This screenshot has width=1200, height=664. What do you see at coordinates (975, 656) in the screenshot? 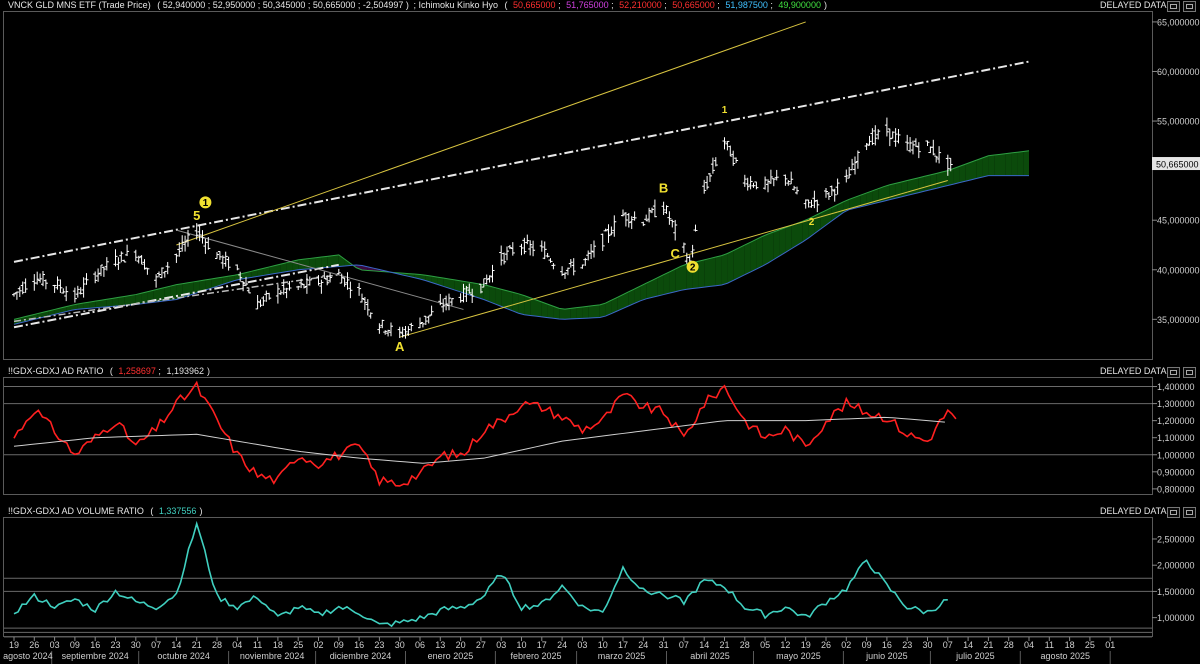
I see `x-axis-month-label: julio 2025` at bounding box center [975, 656].